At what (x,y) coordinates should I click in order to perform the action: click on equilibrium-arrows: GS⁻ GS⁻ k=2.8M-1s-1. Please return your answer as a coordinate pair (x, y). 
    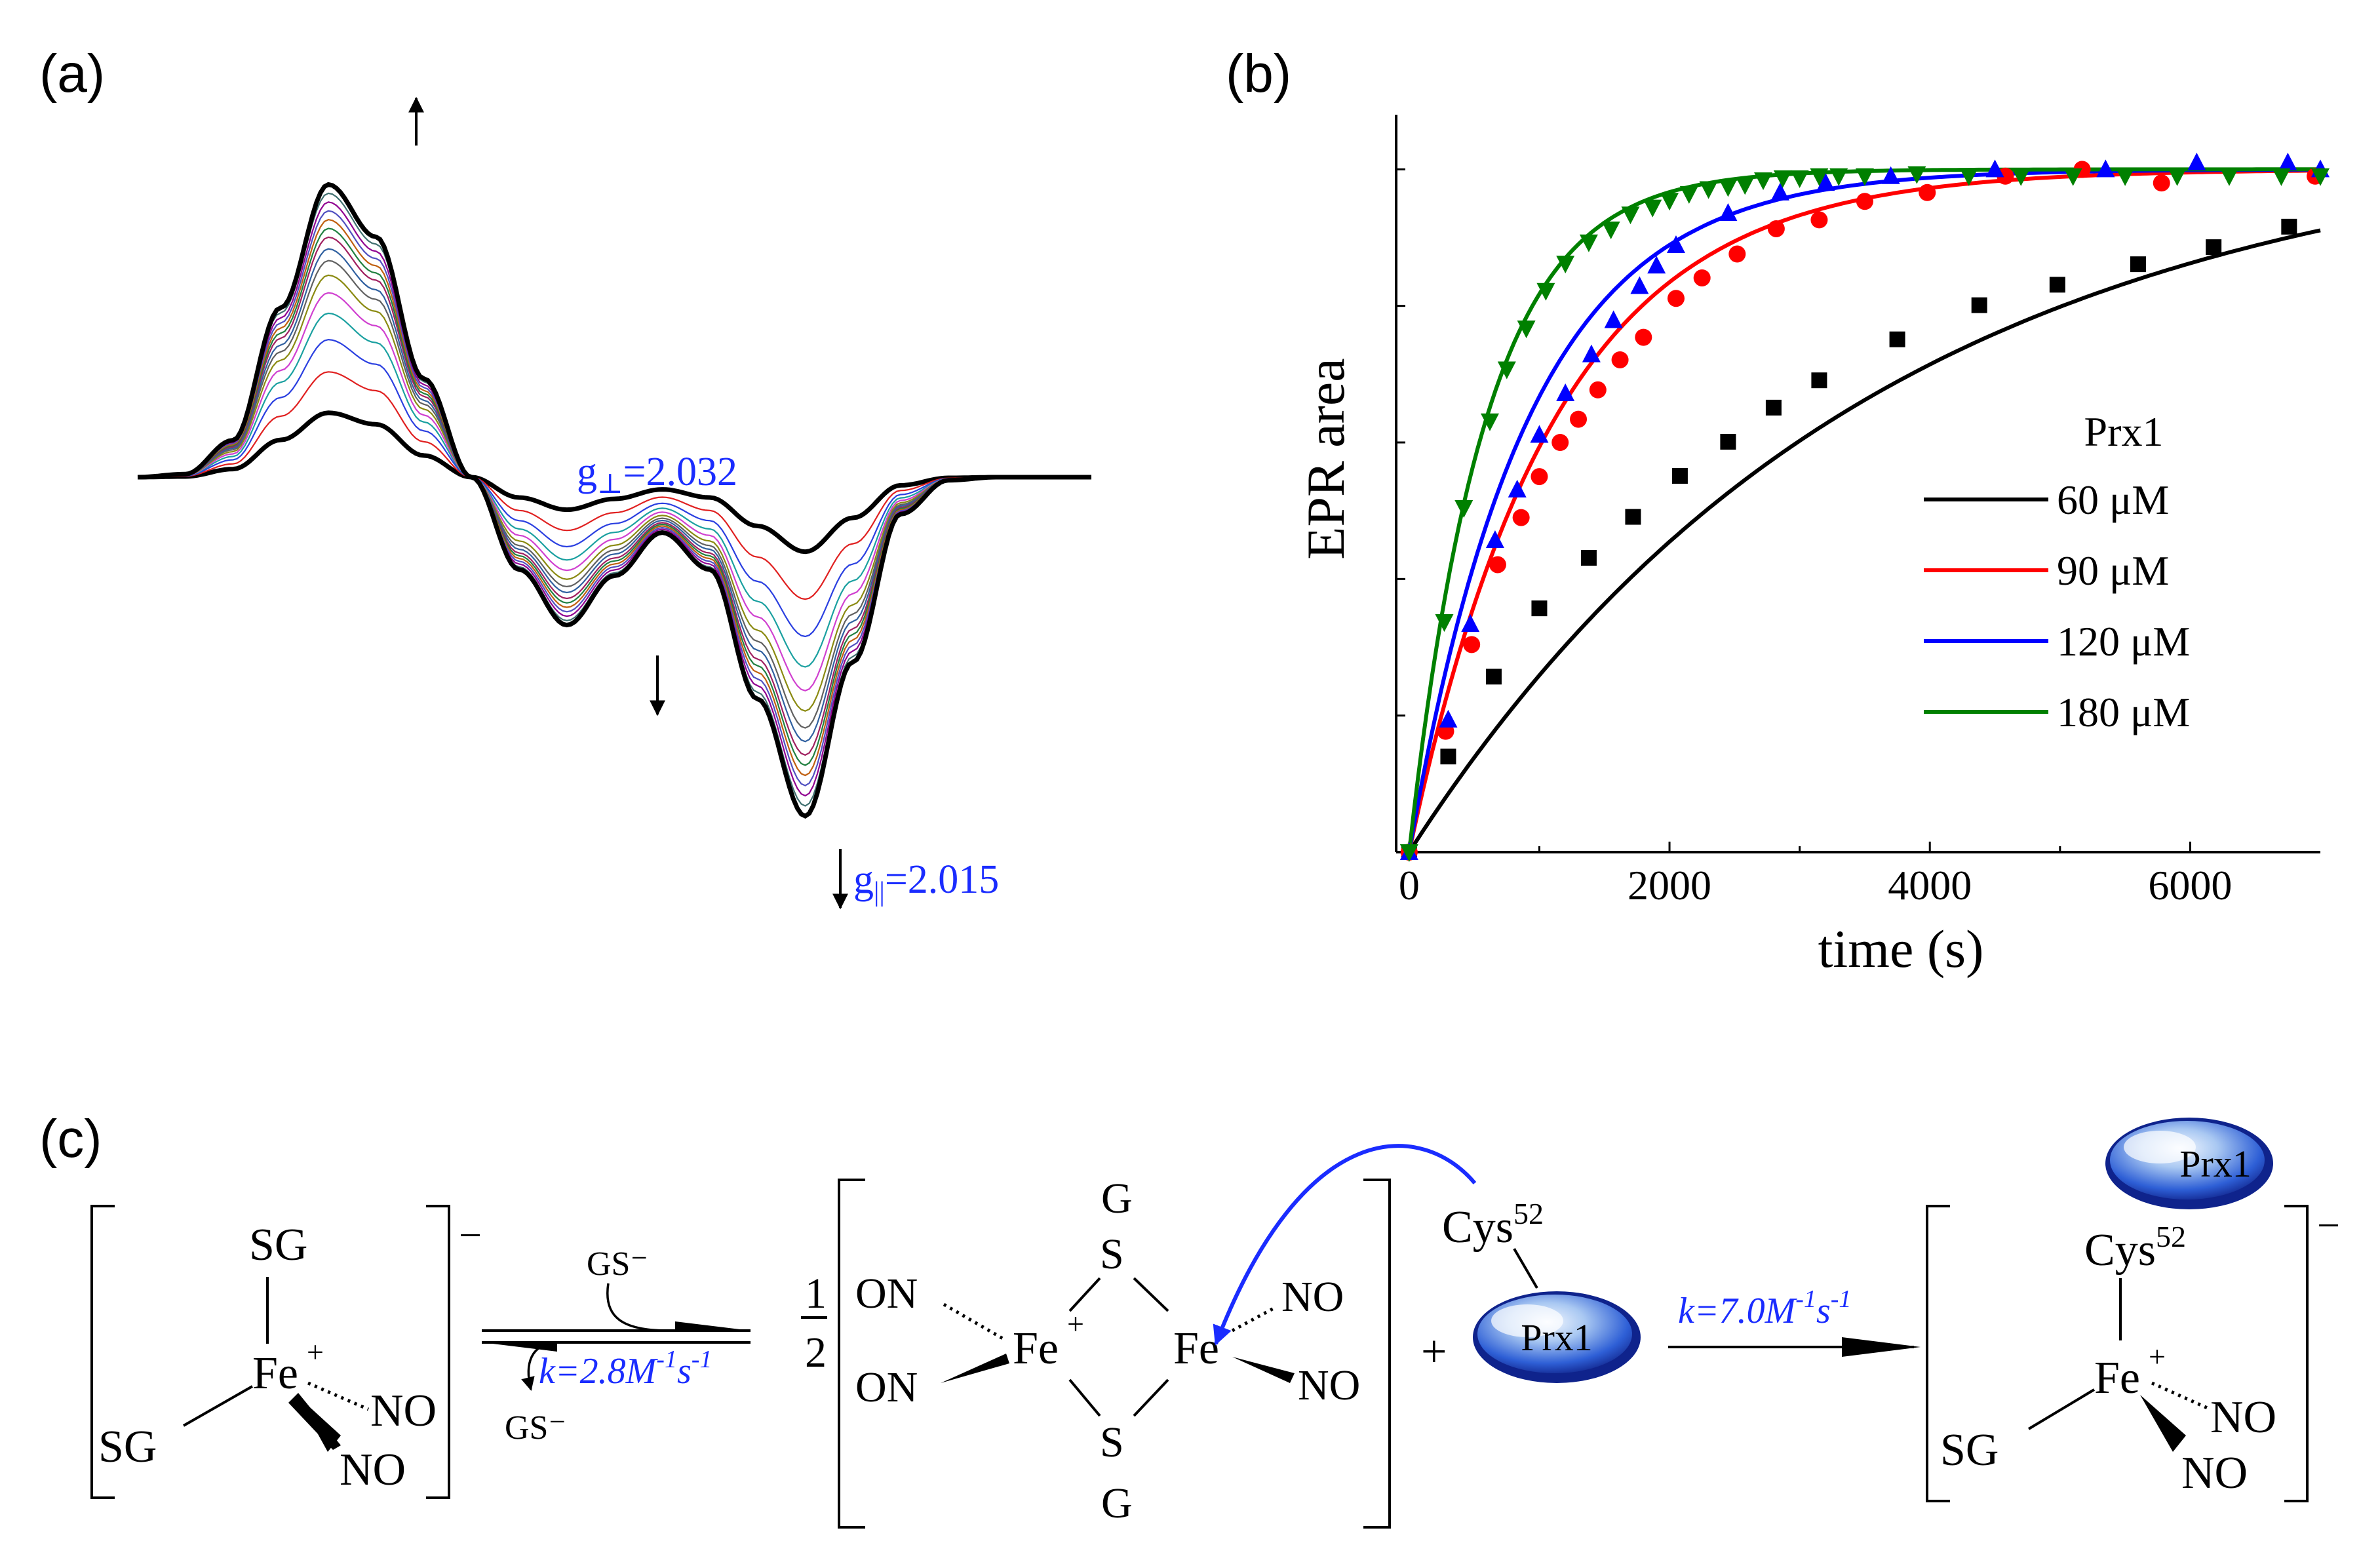
    Looking at the image, I should click on (616, 1346).